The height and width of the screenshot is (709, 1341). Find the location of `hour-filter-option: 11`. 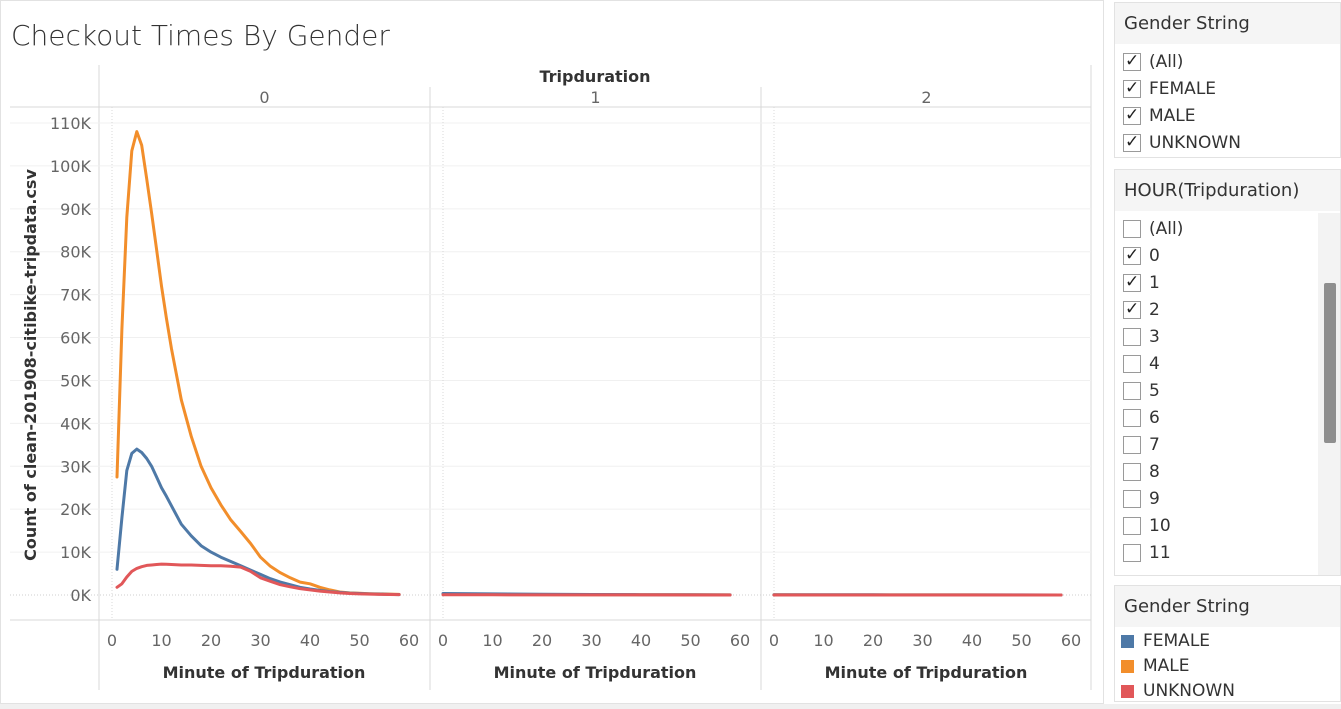

hour-filter-option: 11 is located at coordinates (1147, 553).